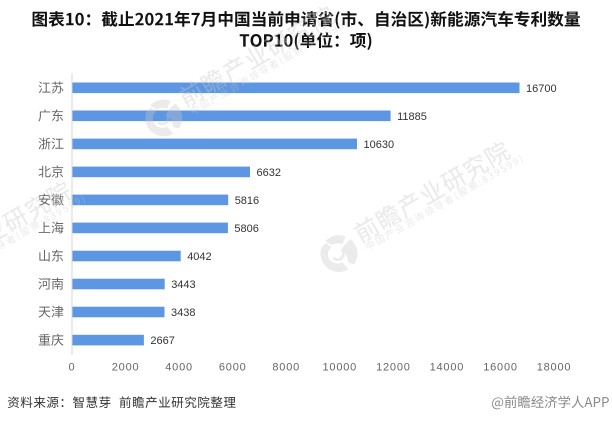 Image resolution: width=612 pixels, height=429 pixels. What do you see at coordinates (183, 313) in the screenshot?
I see `svg-text: 3438` at bounding box center [183, 313].